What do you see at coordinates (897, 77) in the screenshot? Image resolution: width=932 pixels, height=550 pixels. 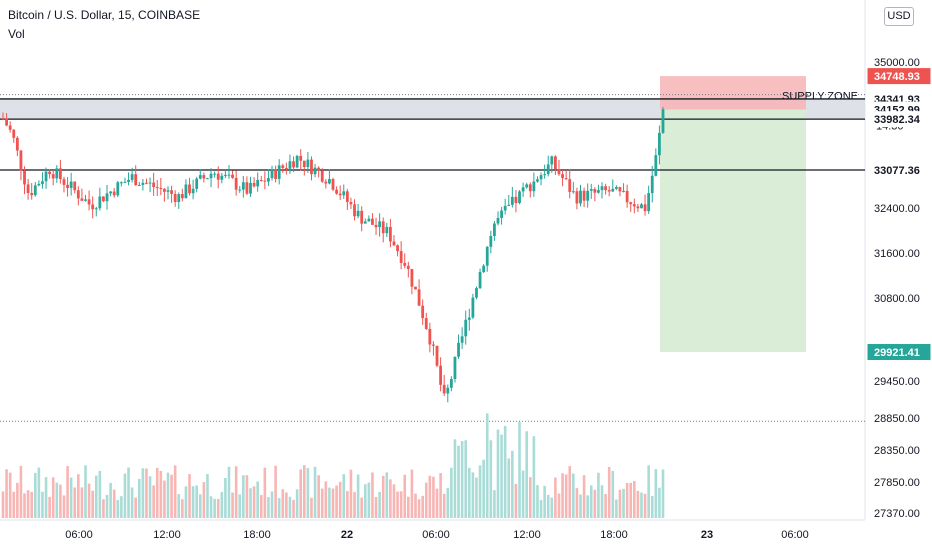 I see `price-badge-text: 34748.93` at bounding box center [897, 77].